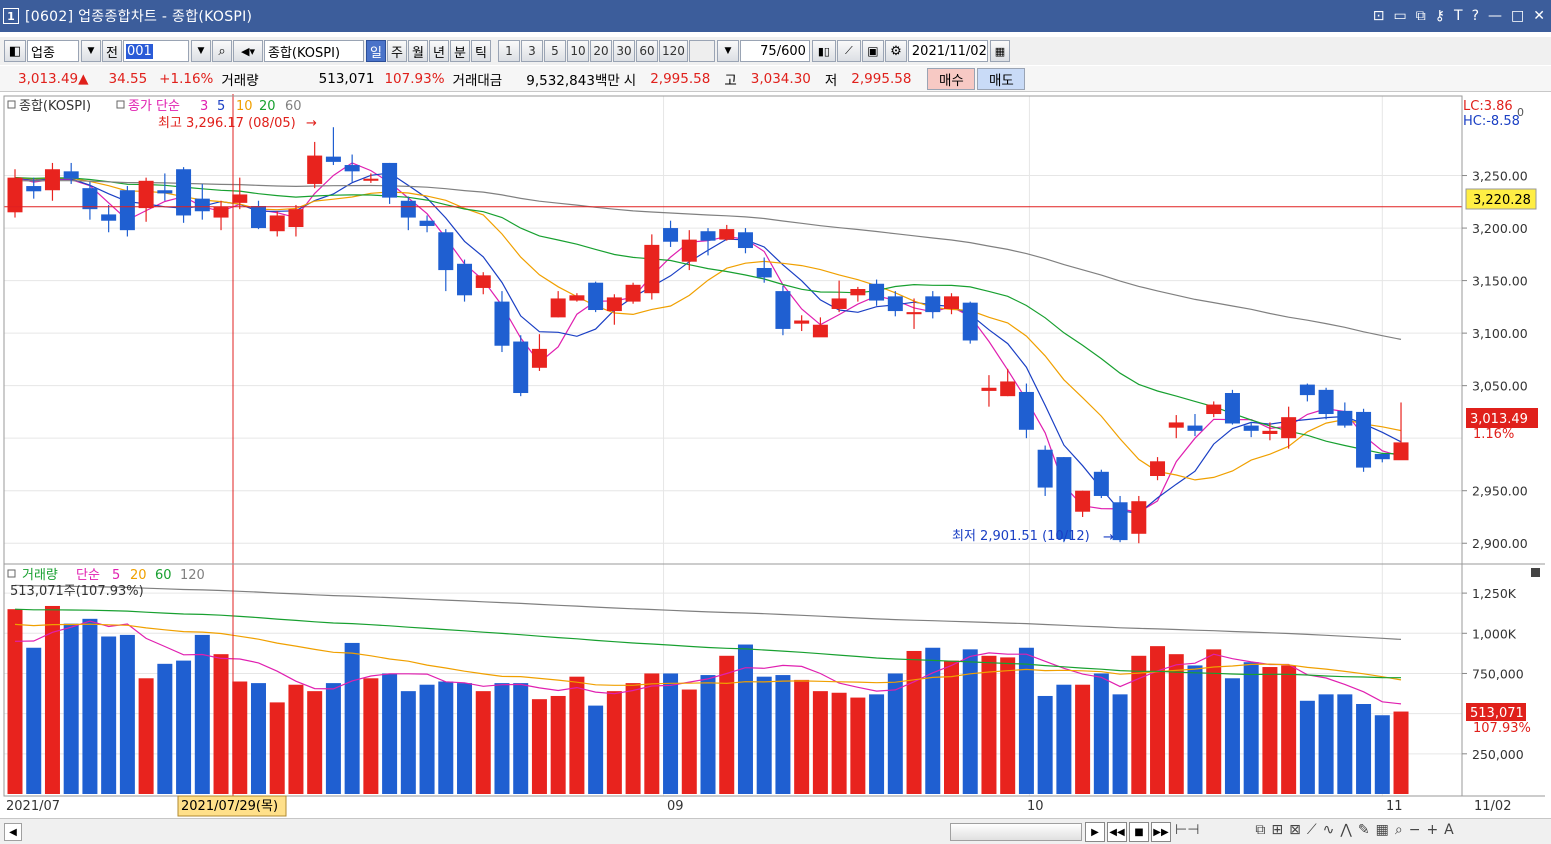  Describe the element at coordinates (1420, 16) in the screenshot. I see `tile-icon: ⧉` at that location.